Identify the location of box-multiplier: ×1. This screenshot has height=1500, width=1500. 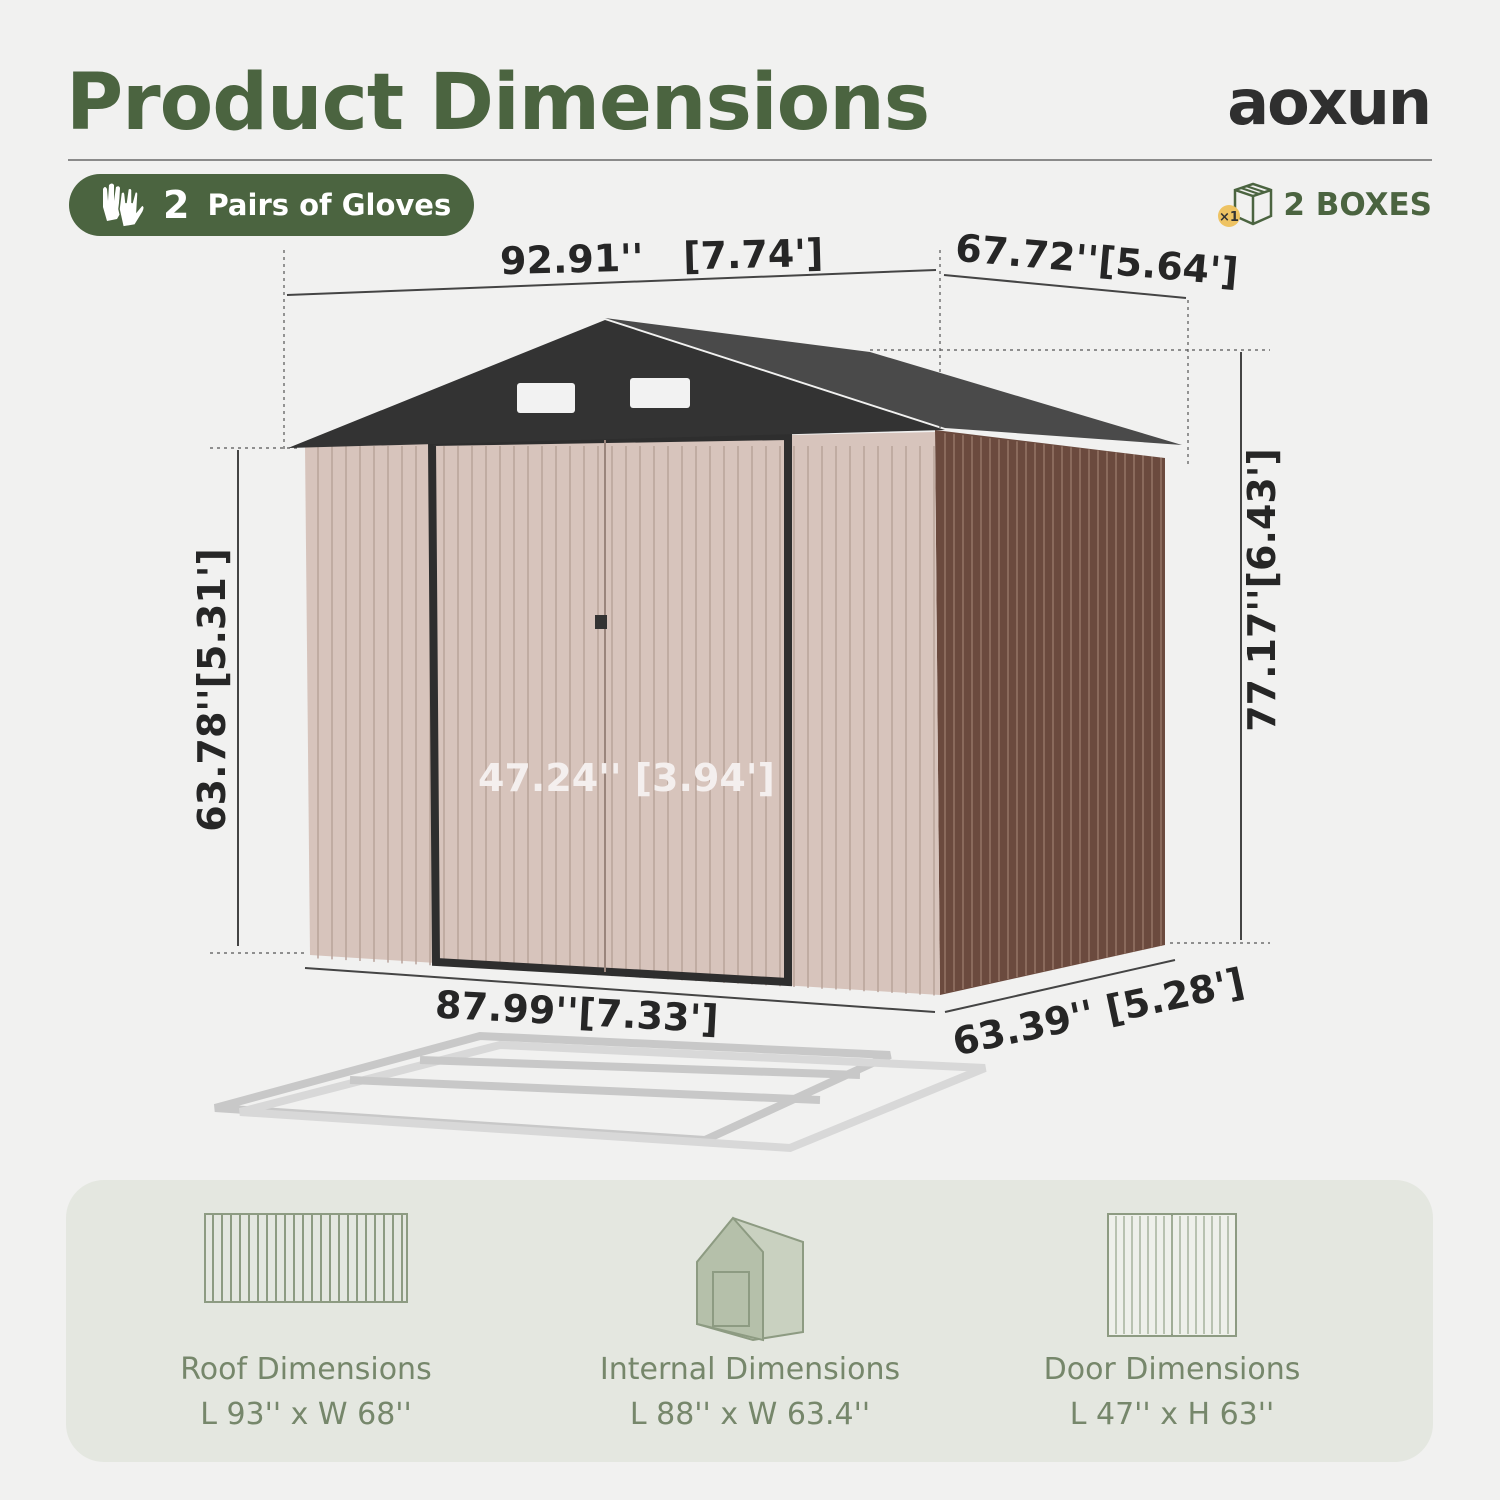
(1229, 217).